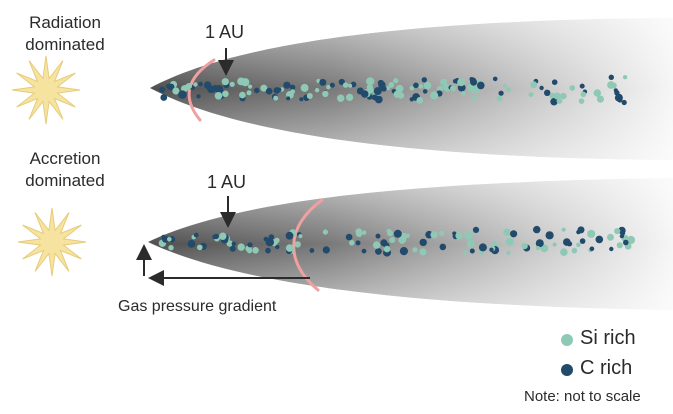 The width and height of the screenshot is (673, 414). Describe the element at coordinates (582, 396) in the screenshot. I see `scale-note: Note: not to scale` at that location.